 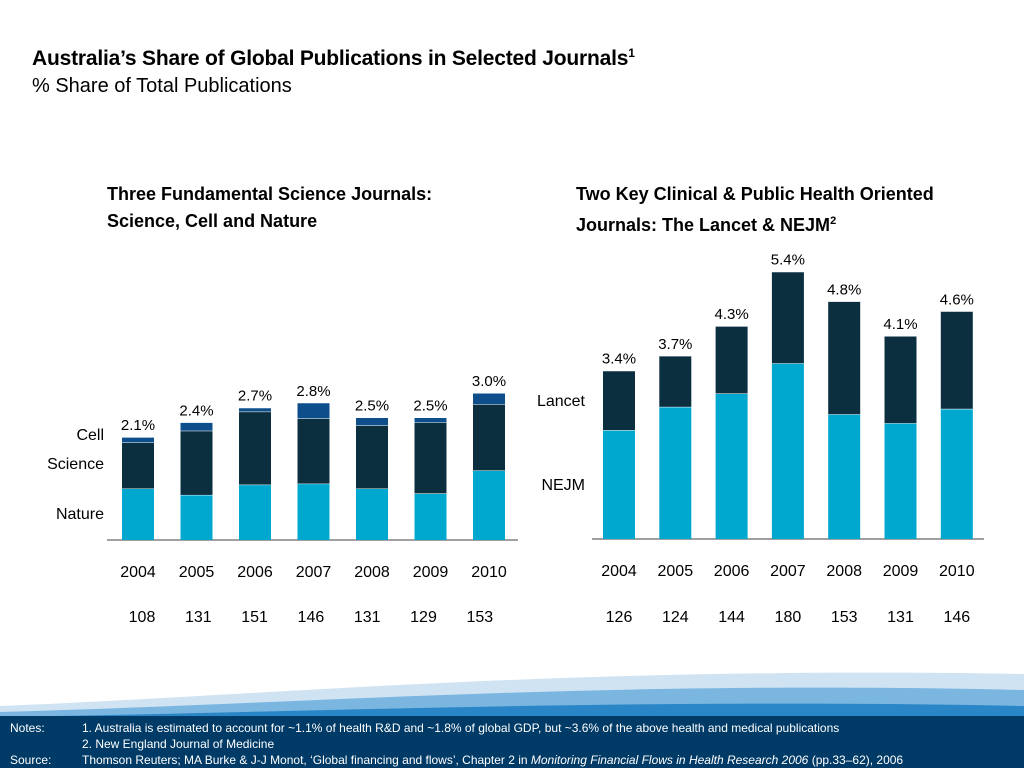 I want to click on science-bar-science-2009, so click(x=430, y=458).